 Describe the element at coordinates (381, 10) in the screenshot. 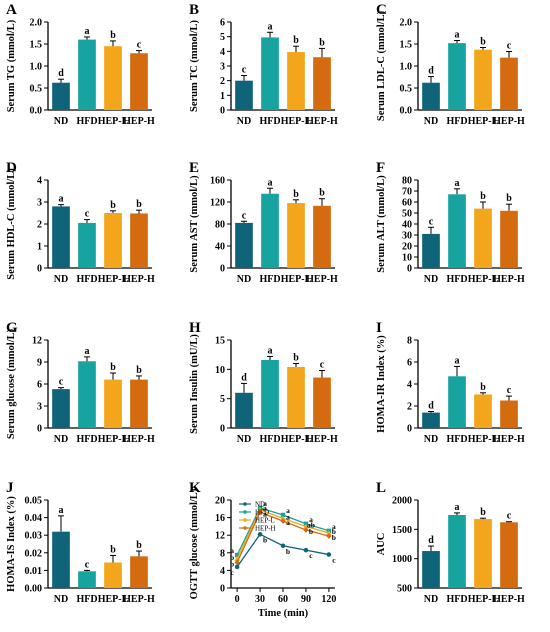

I see `panel-label: C` at that location.